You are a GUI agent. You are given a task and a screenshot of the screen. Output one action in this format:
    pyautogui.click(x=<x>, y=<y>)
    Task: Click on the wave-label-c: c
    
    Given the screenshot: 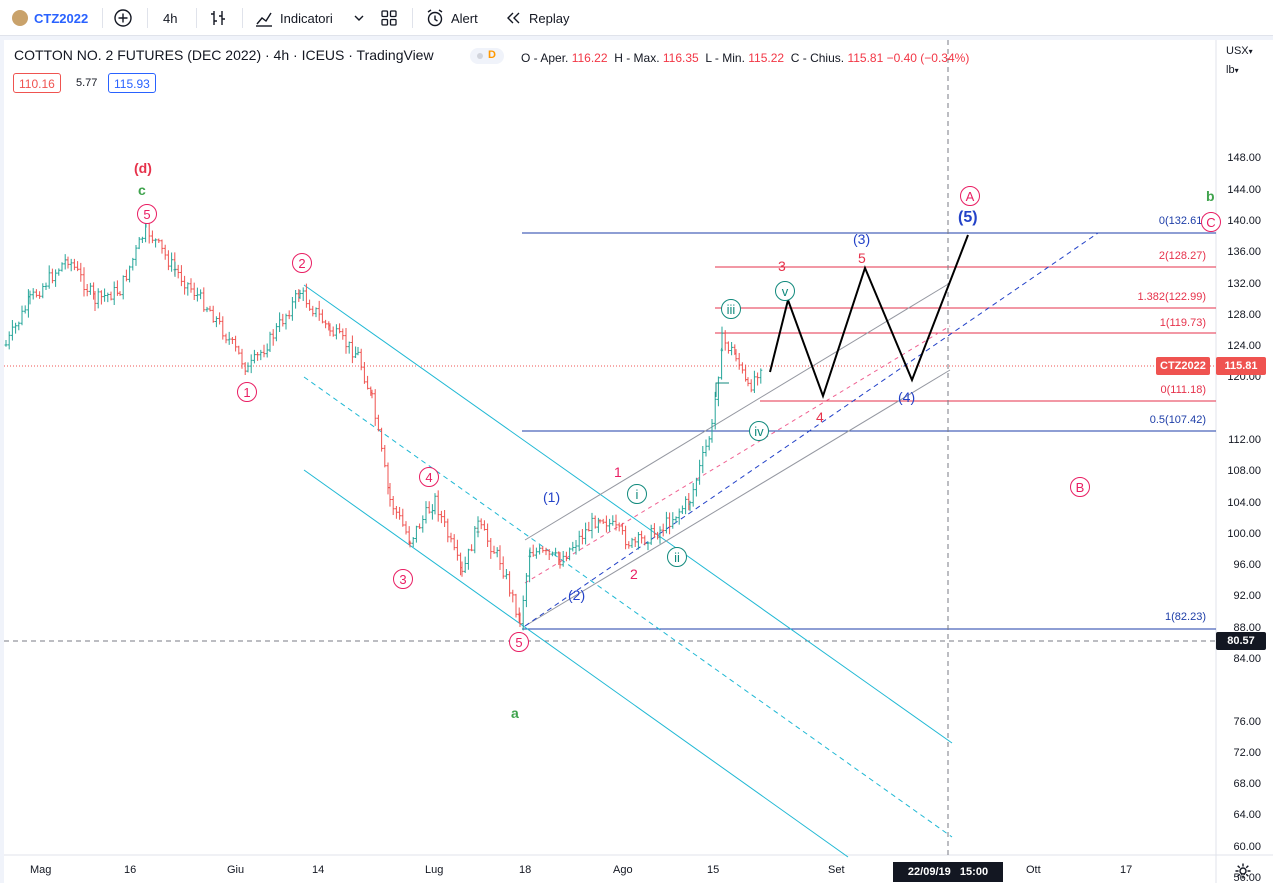 What is the action you would take?
    pyautogui.click(x=142, y=190)
    